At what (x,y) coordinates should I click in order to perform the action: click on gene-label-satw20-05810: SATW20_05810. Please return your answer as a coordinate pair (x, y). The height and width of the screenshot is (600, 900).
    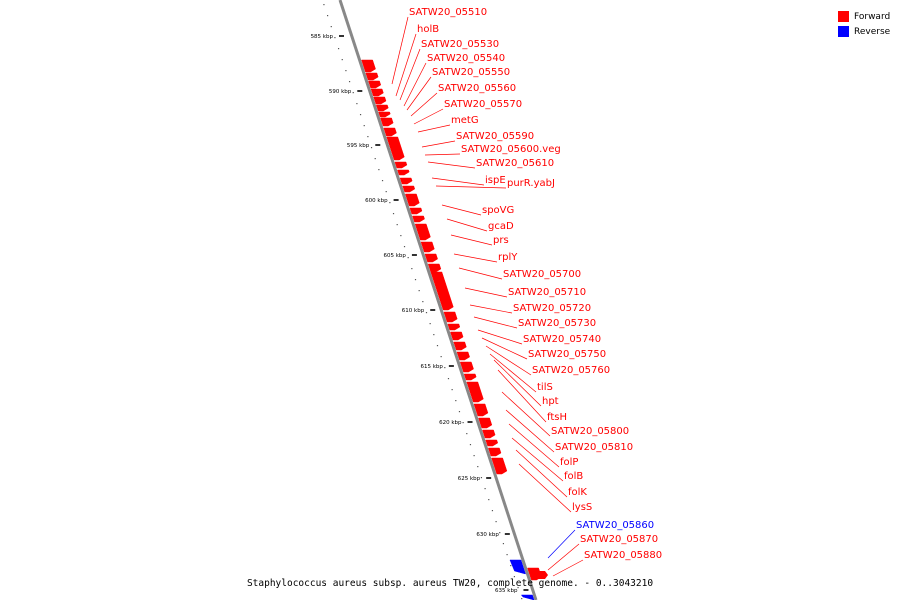
    Looking at the image, I should click on (594, 447).